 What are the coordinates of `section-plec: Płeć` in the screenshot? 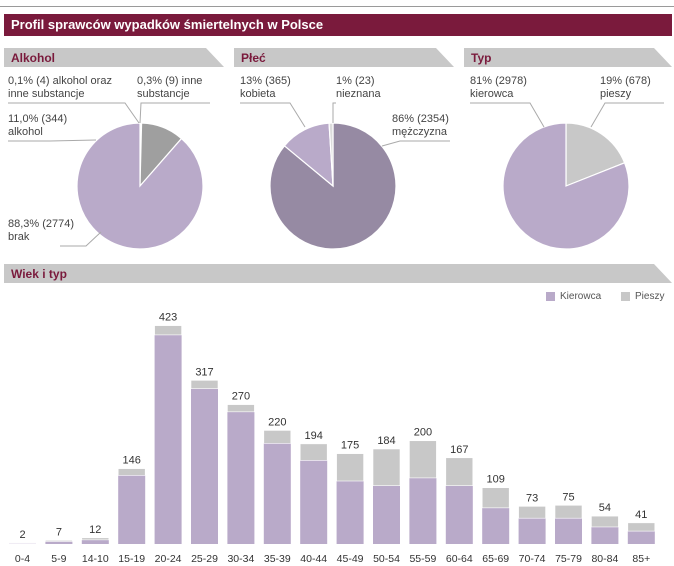 It's located at (344, 57).